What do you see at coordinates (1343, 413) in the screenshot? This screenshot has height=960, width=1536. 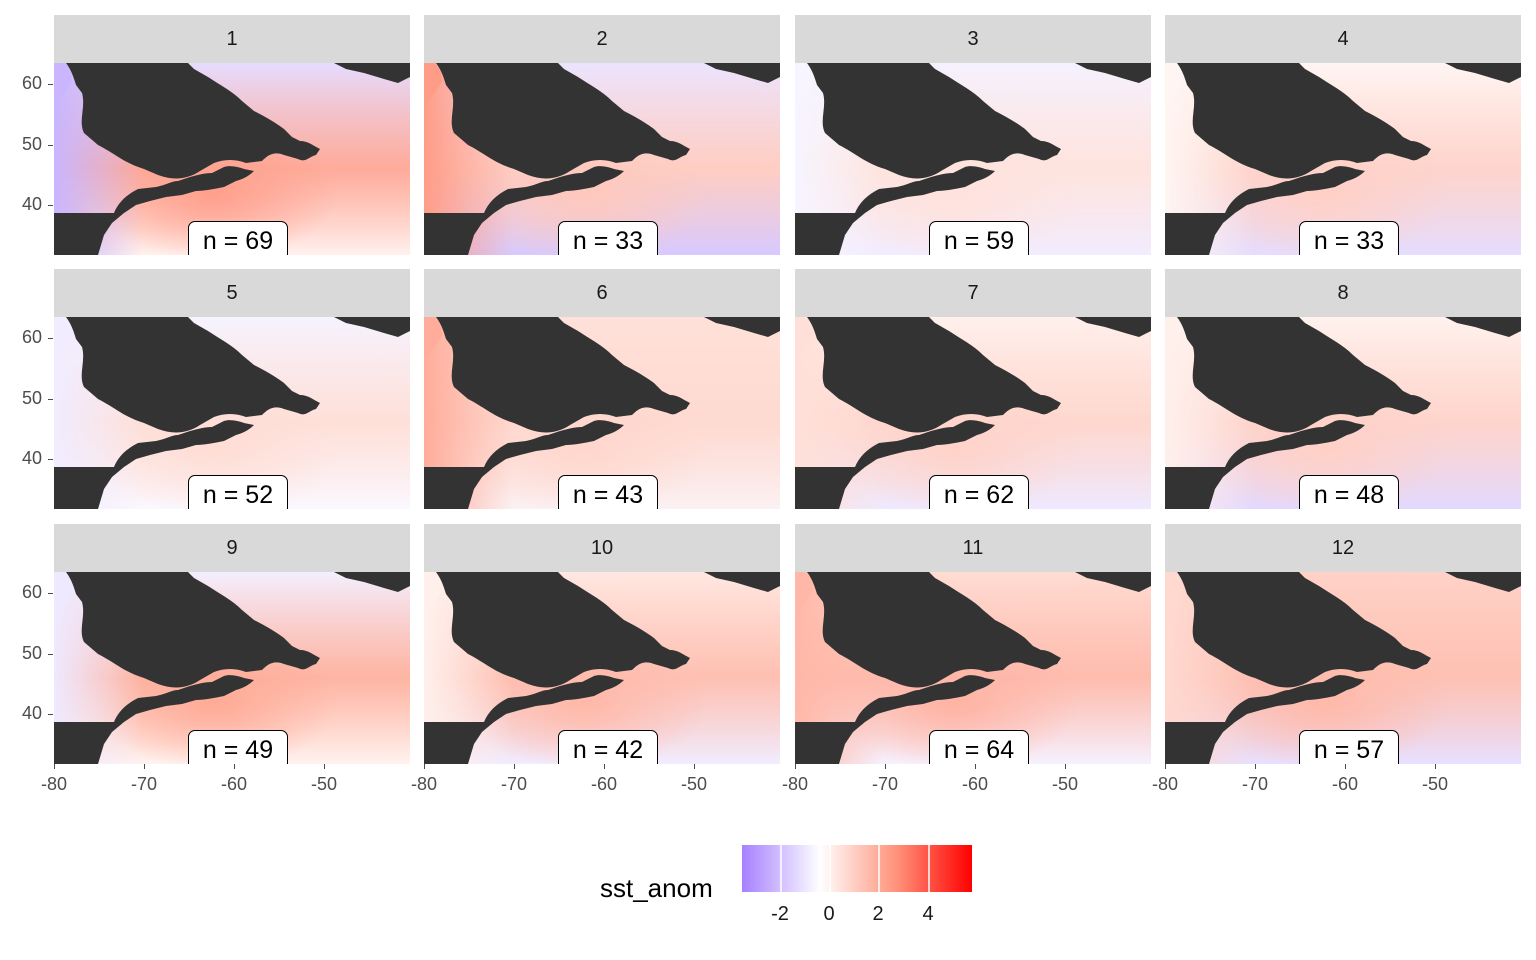 I see `sst-anomaly-map: n = 48` at bounding box center [1343, 413].